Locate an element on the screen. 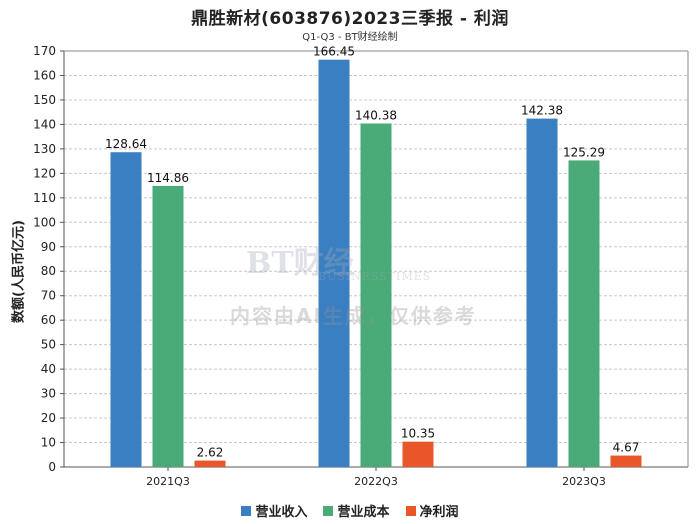 Image resolution: width=700 pixels, height=524 pixels. y-tick-label: 120 is located at coordinates (44, 173).